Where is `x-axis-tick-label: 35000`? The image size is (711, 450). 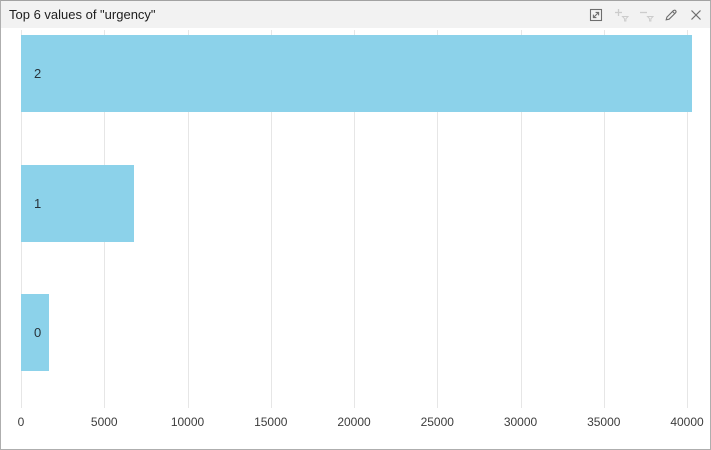
x-axis-tick-label: 35000 is located at coordinates (604, 422).